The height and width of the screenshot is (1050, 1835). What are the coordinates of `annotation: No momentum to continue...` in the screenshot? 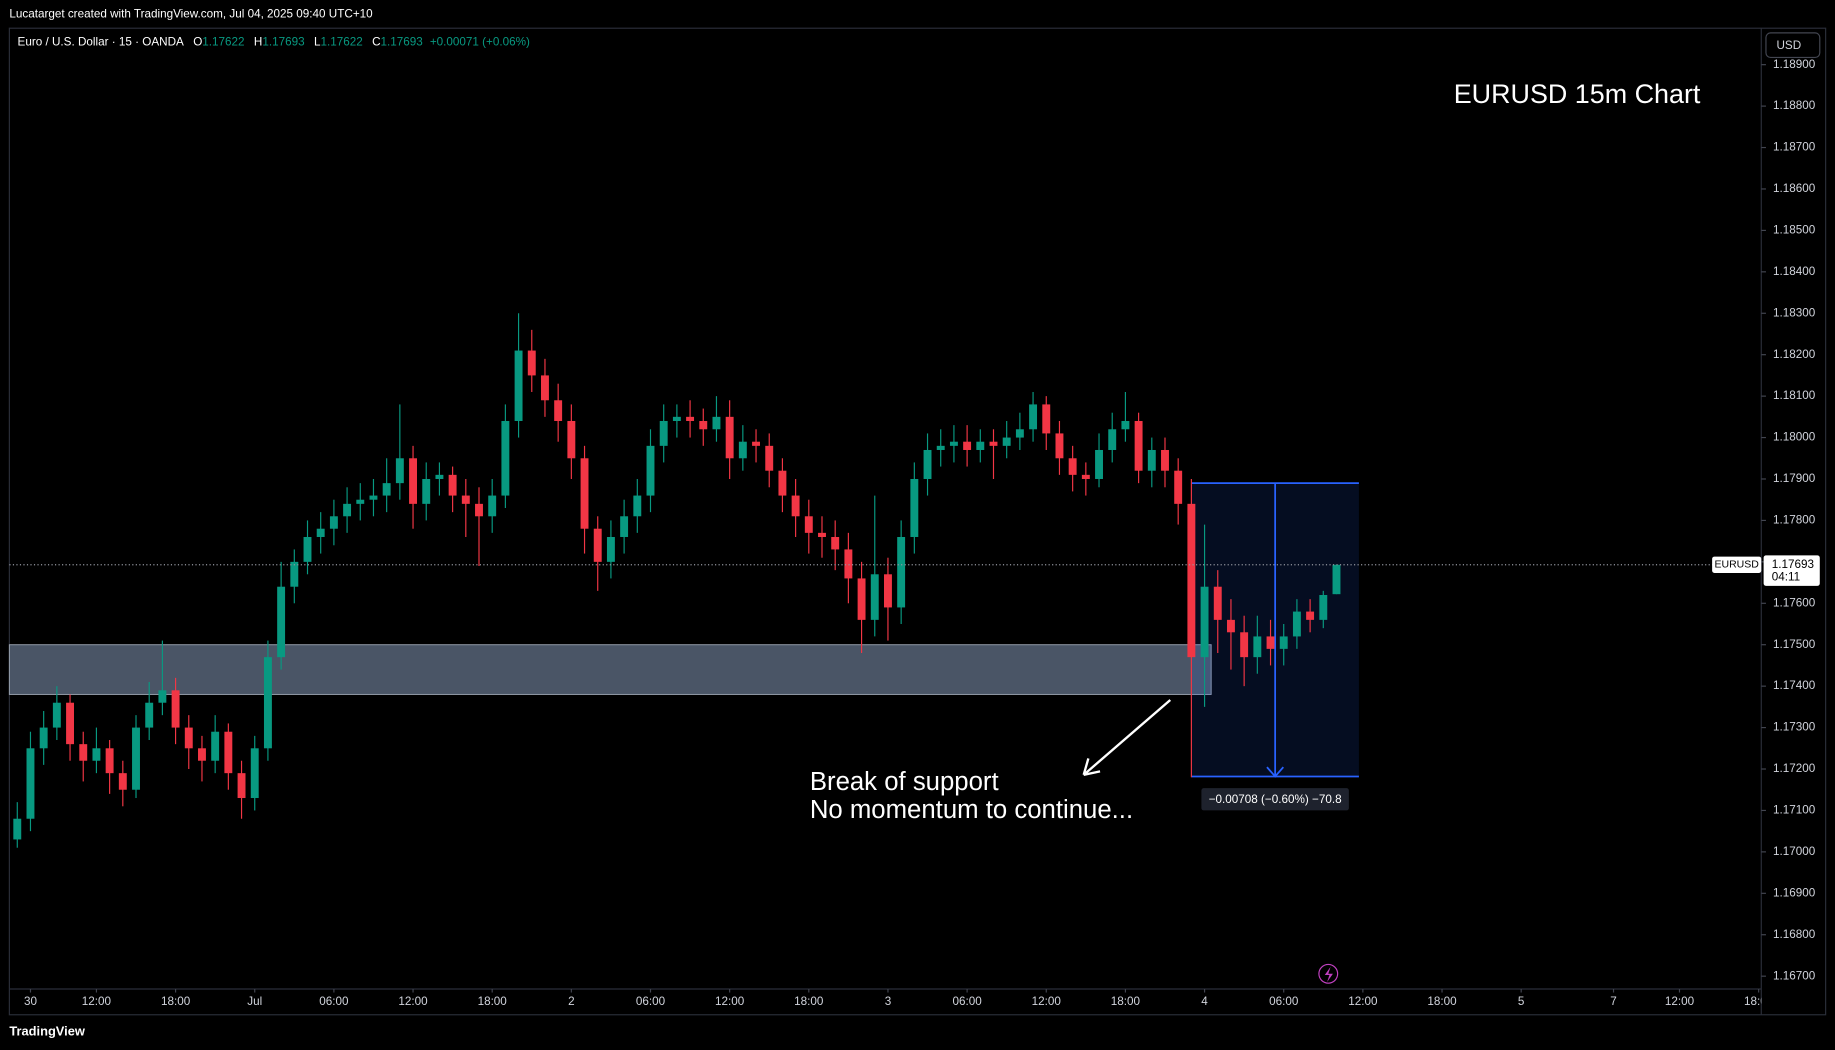 It's located at (971, 810).